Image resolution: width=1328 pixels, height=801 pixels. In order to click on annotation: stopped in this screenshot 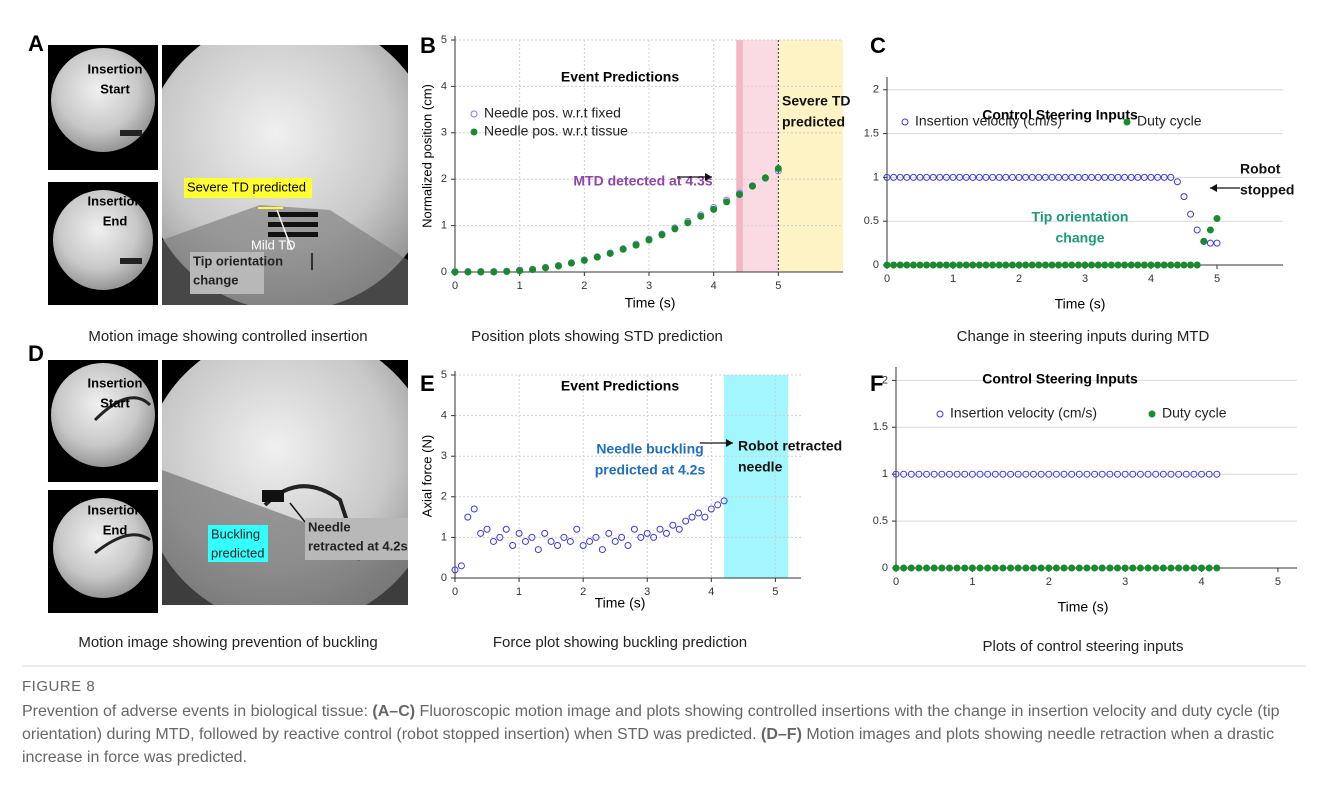, I will do `click(1267, 190)`.